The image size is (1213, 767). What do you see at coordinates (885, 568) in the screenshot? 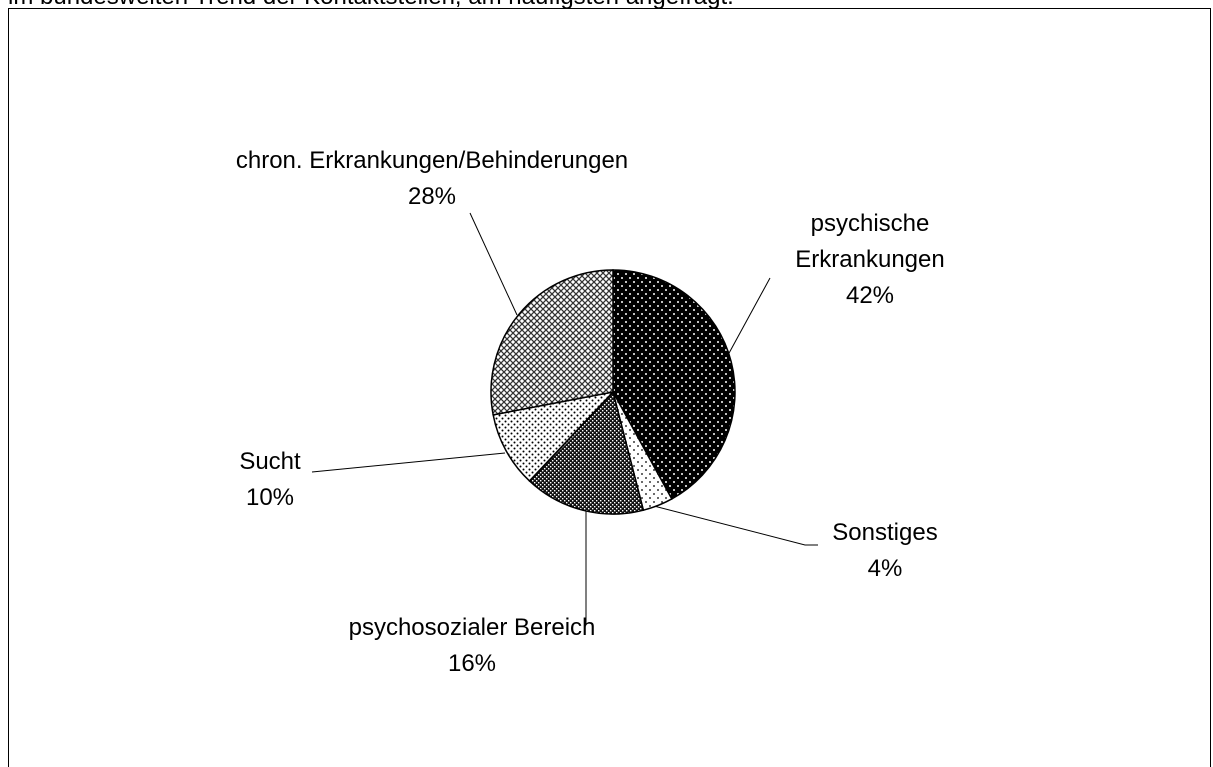
I see `value-label: 4%` at bounding box center [885, 568].